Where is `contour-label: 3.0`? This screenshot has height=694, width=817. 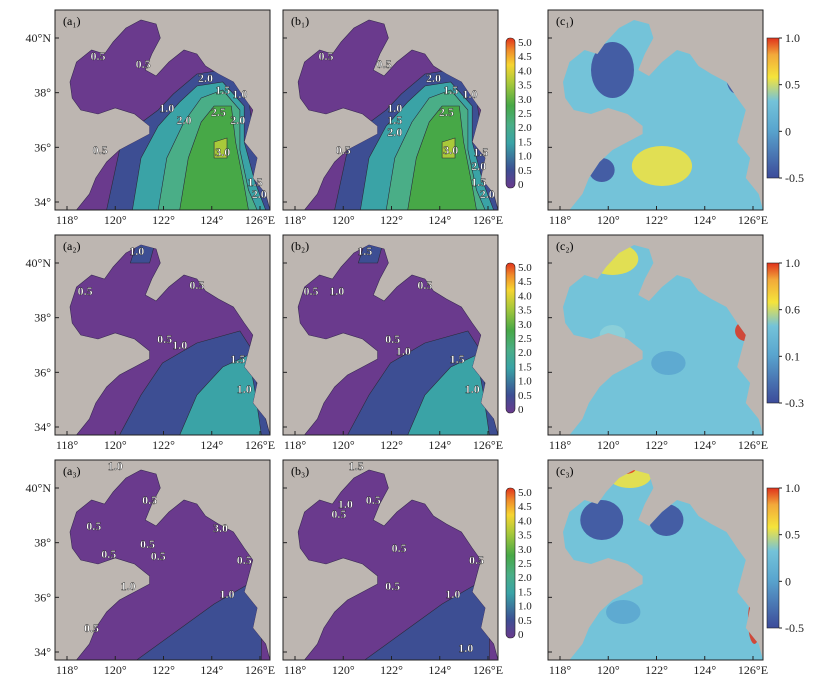
contour-label: 3.0 is located at coordinates (450, 150).